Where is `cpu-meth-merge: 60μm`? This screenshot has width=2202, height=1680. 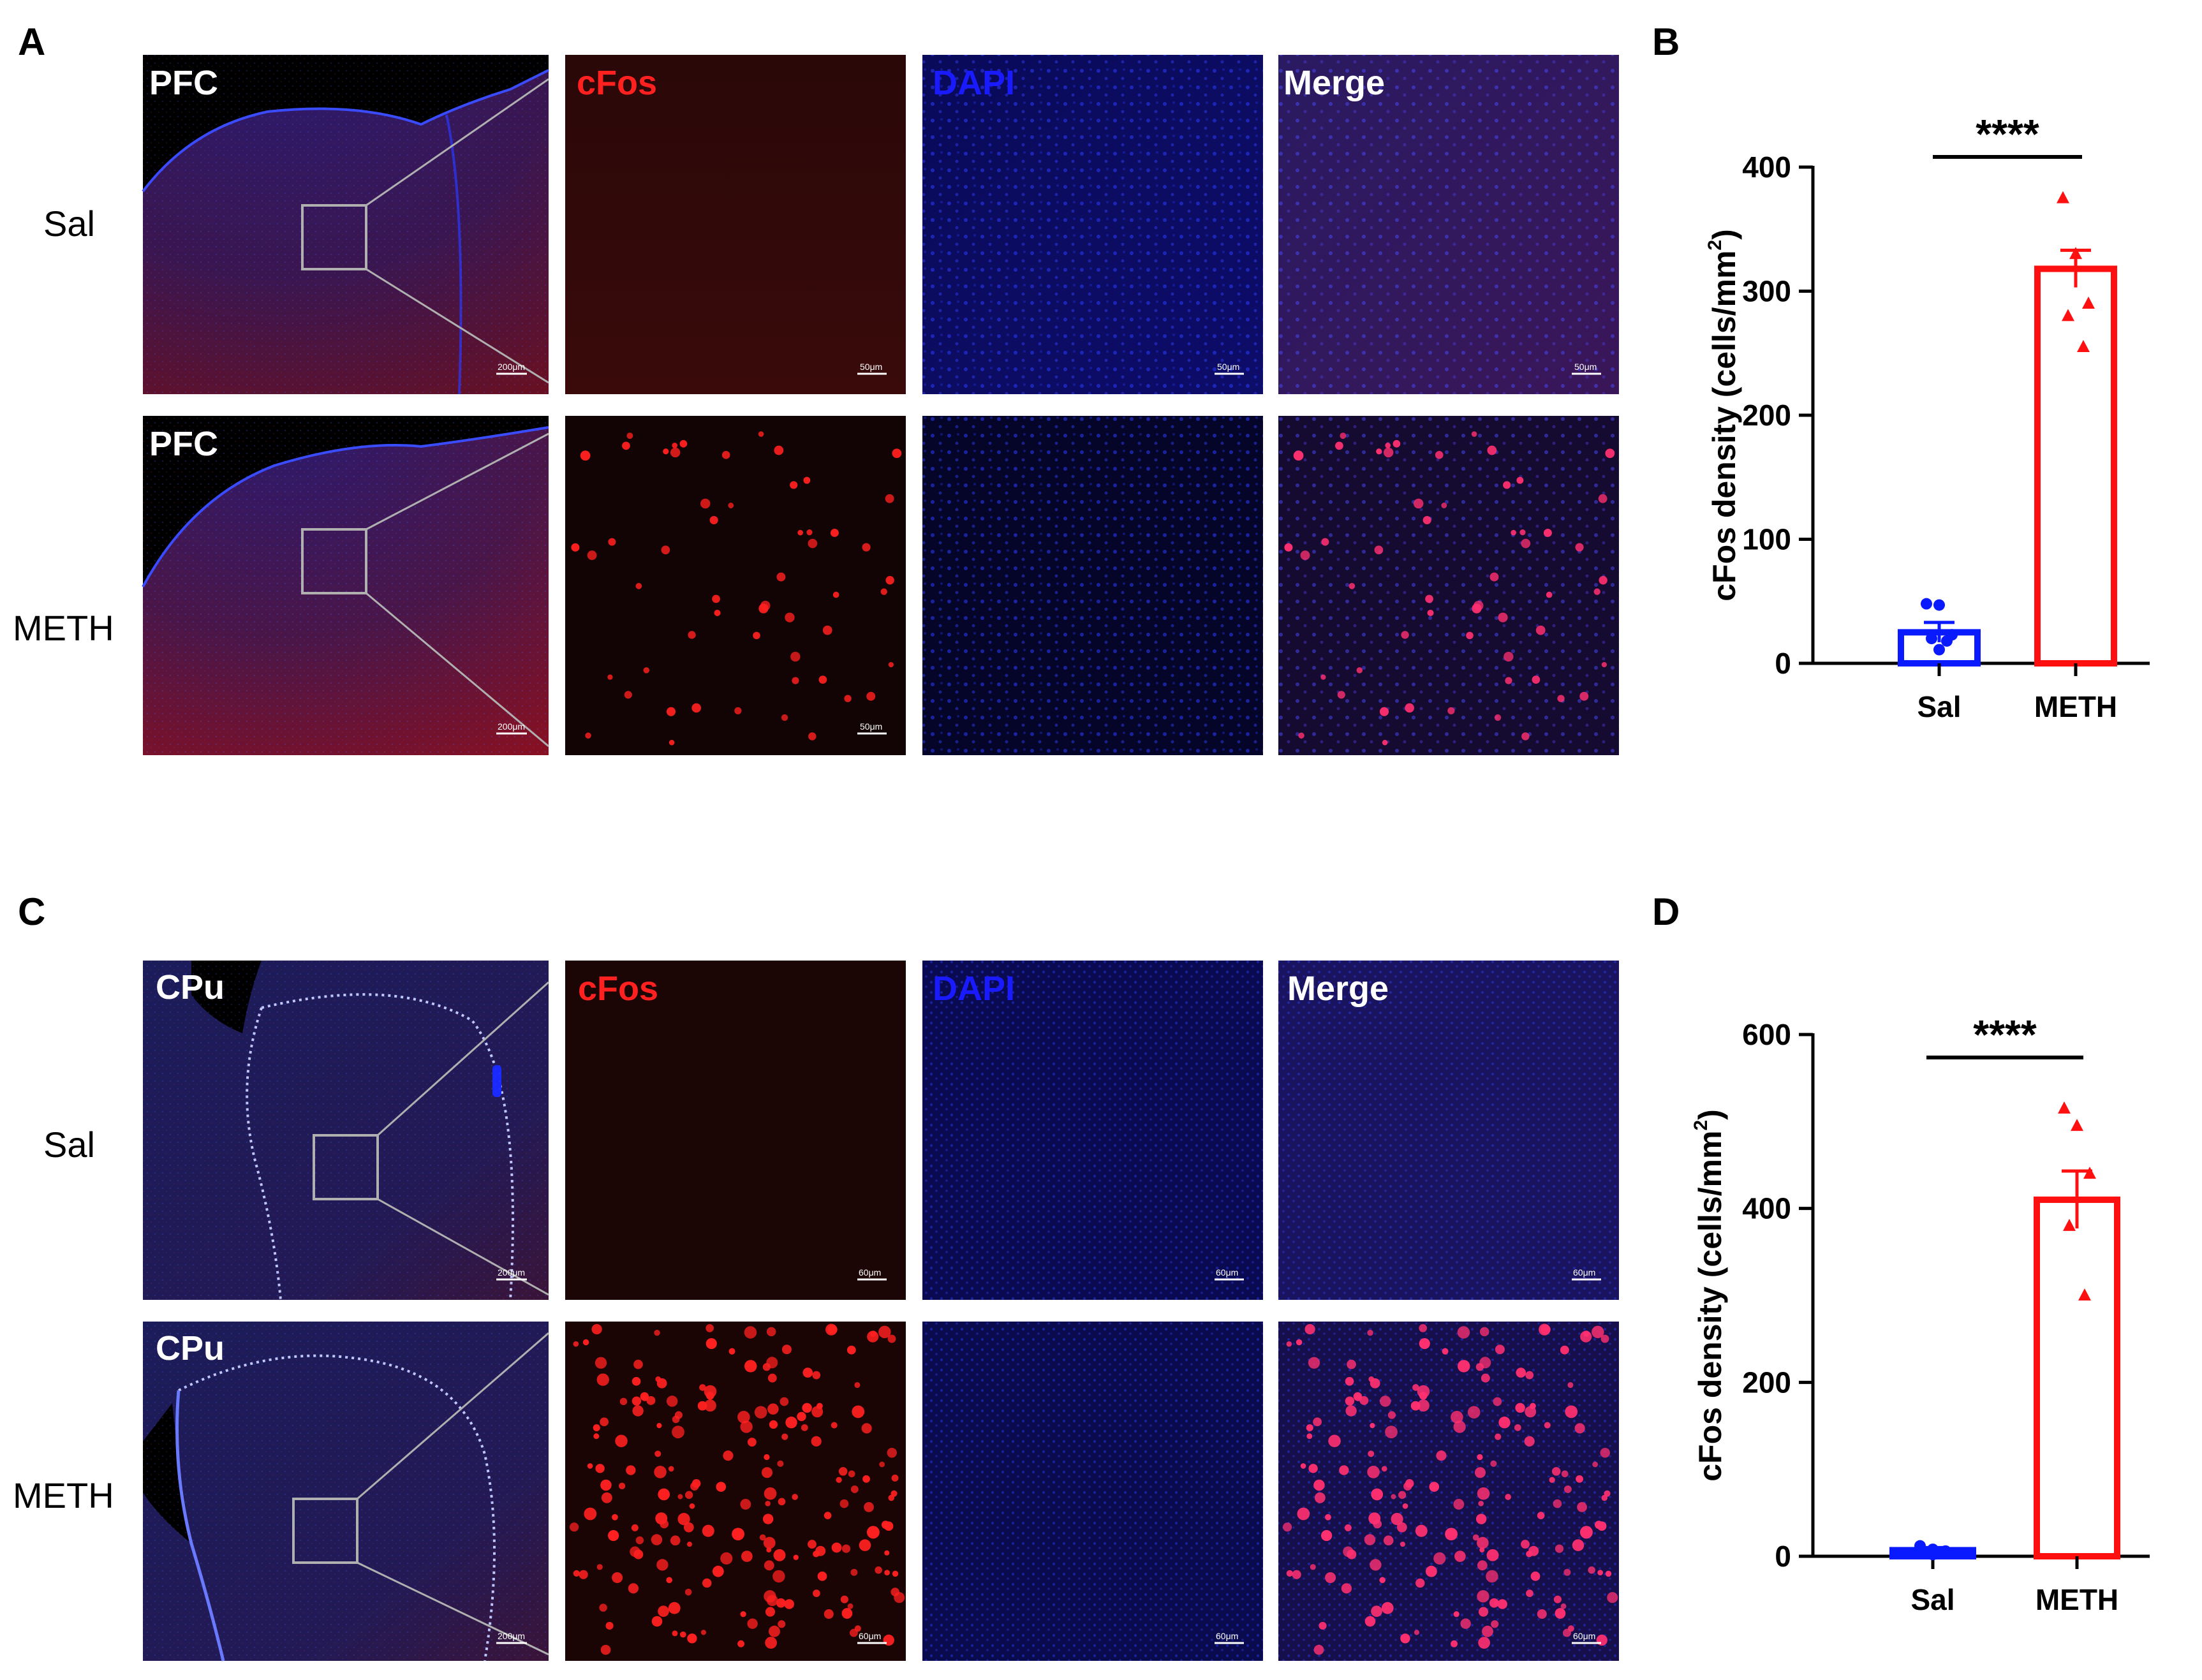 cpu-meth-merge: 60μm is located at coordinates (1448, 1492).